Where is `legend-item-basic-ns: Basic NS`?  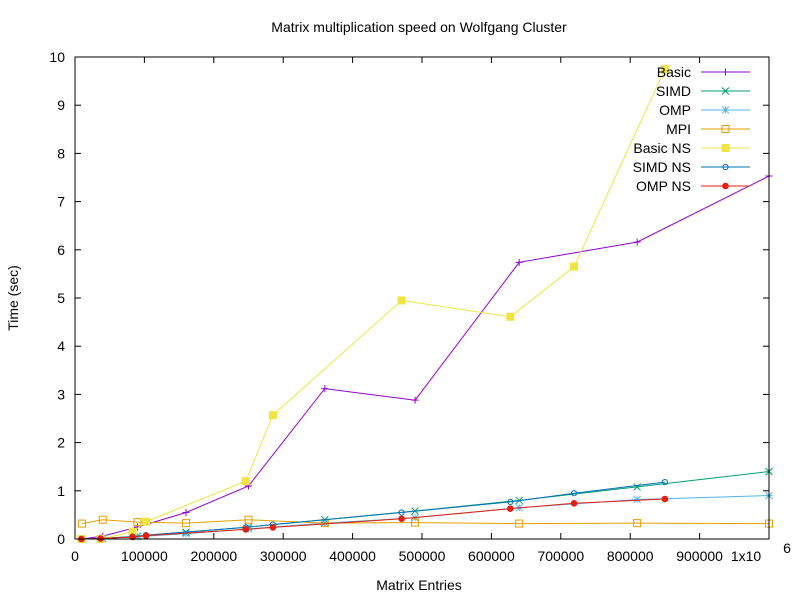
legend-item-basic-ns: Basic NS is located at coordinates (691, 148).